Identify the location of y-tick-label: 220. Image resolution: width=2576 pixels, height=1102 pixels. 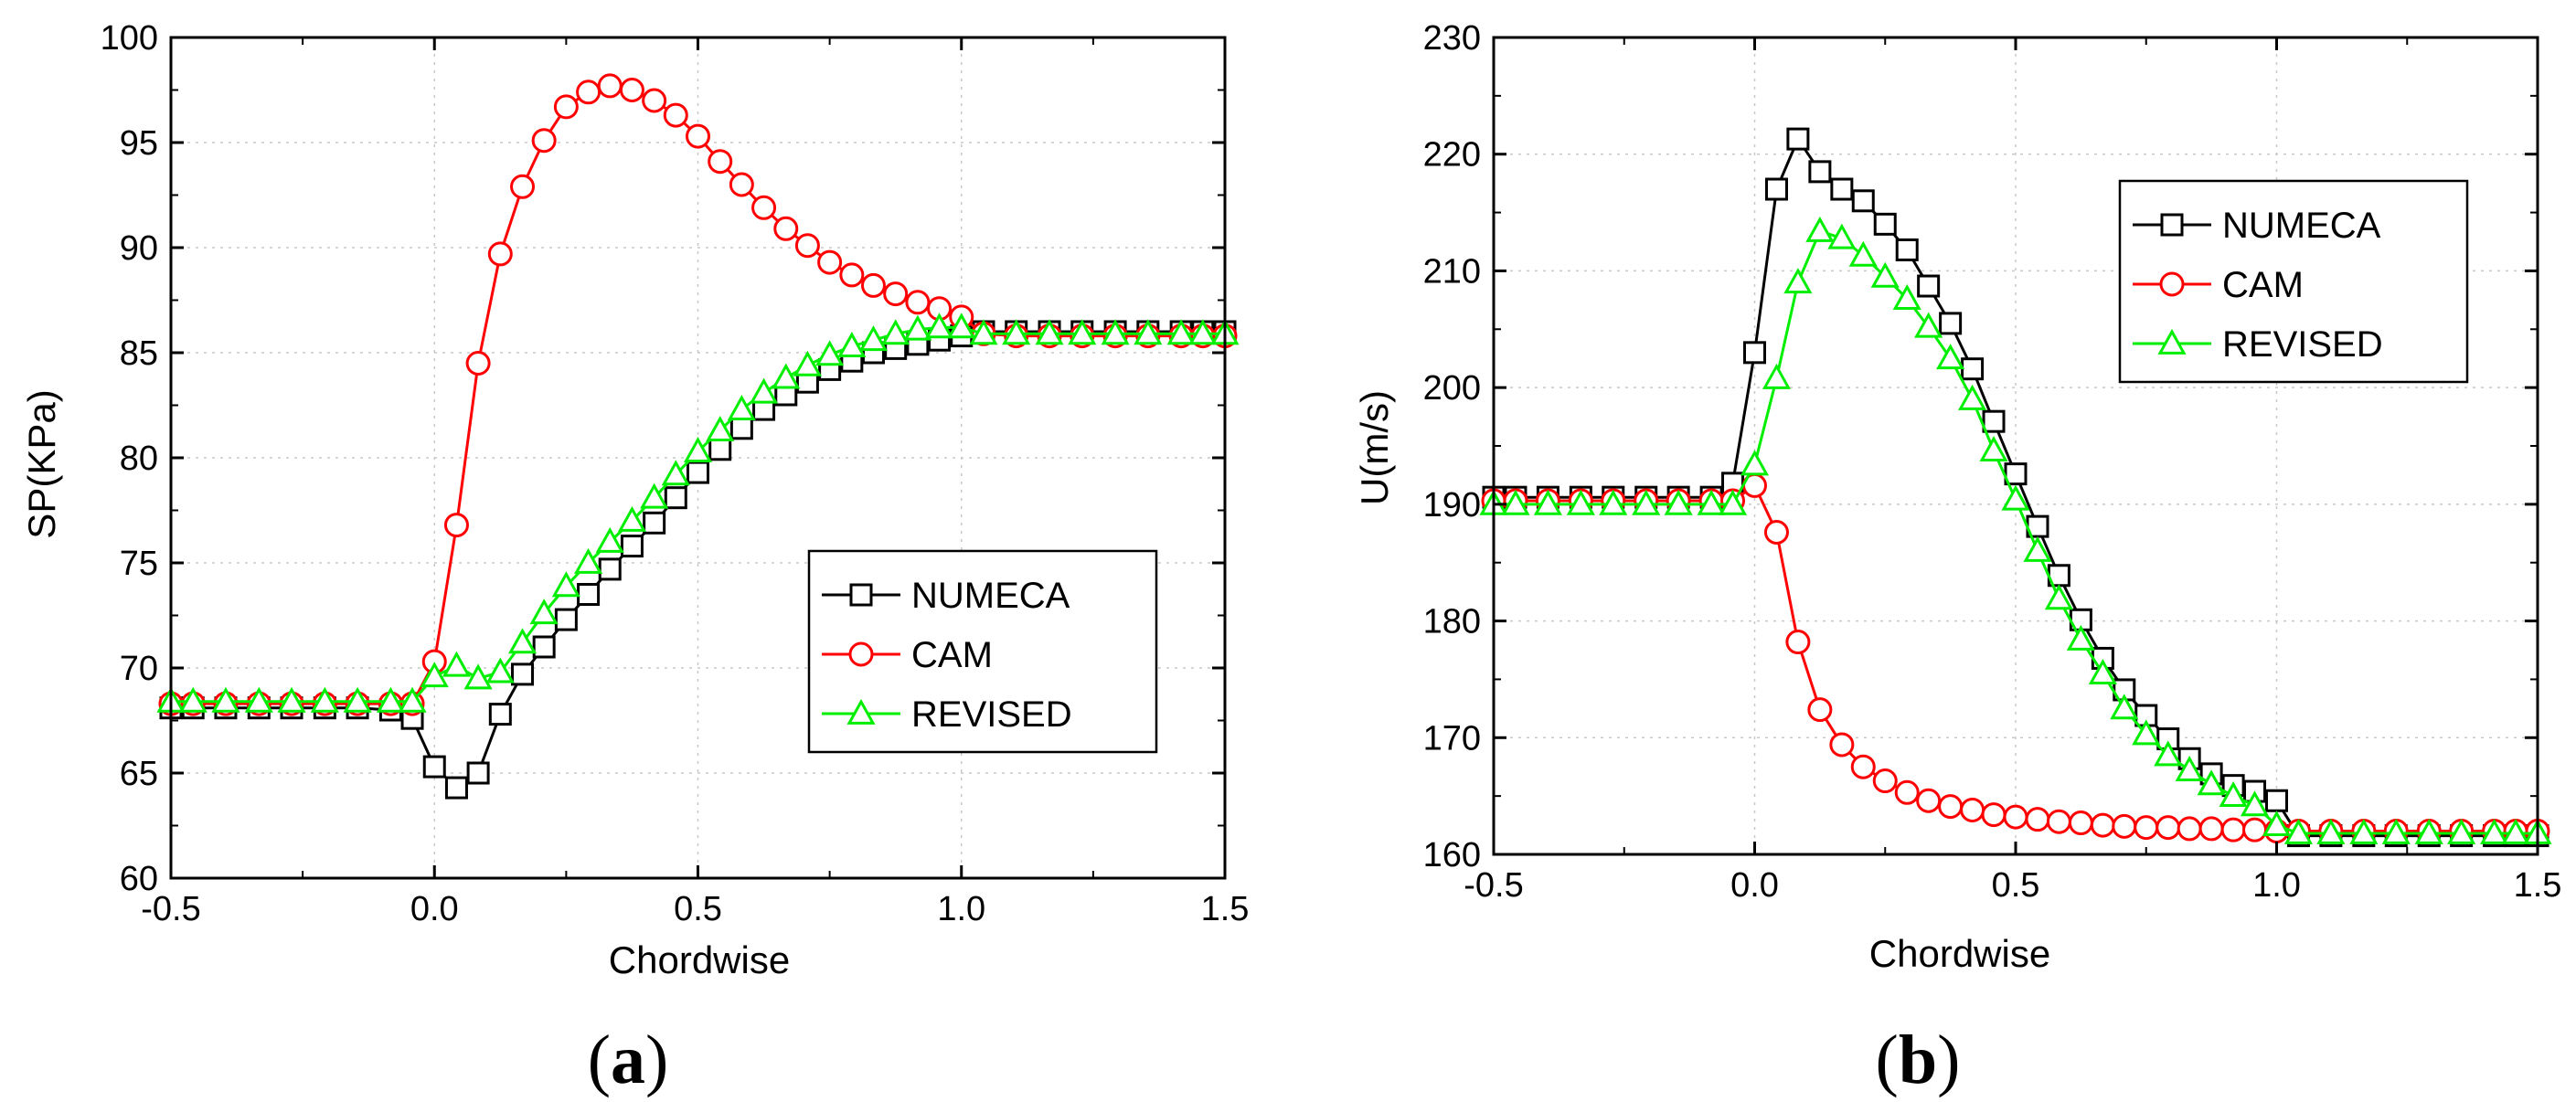
(1452, 155).